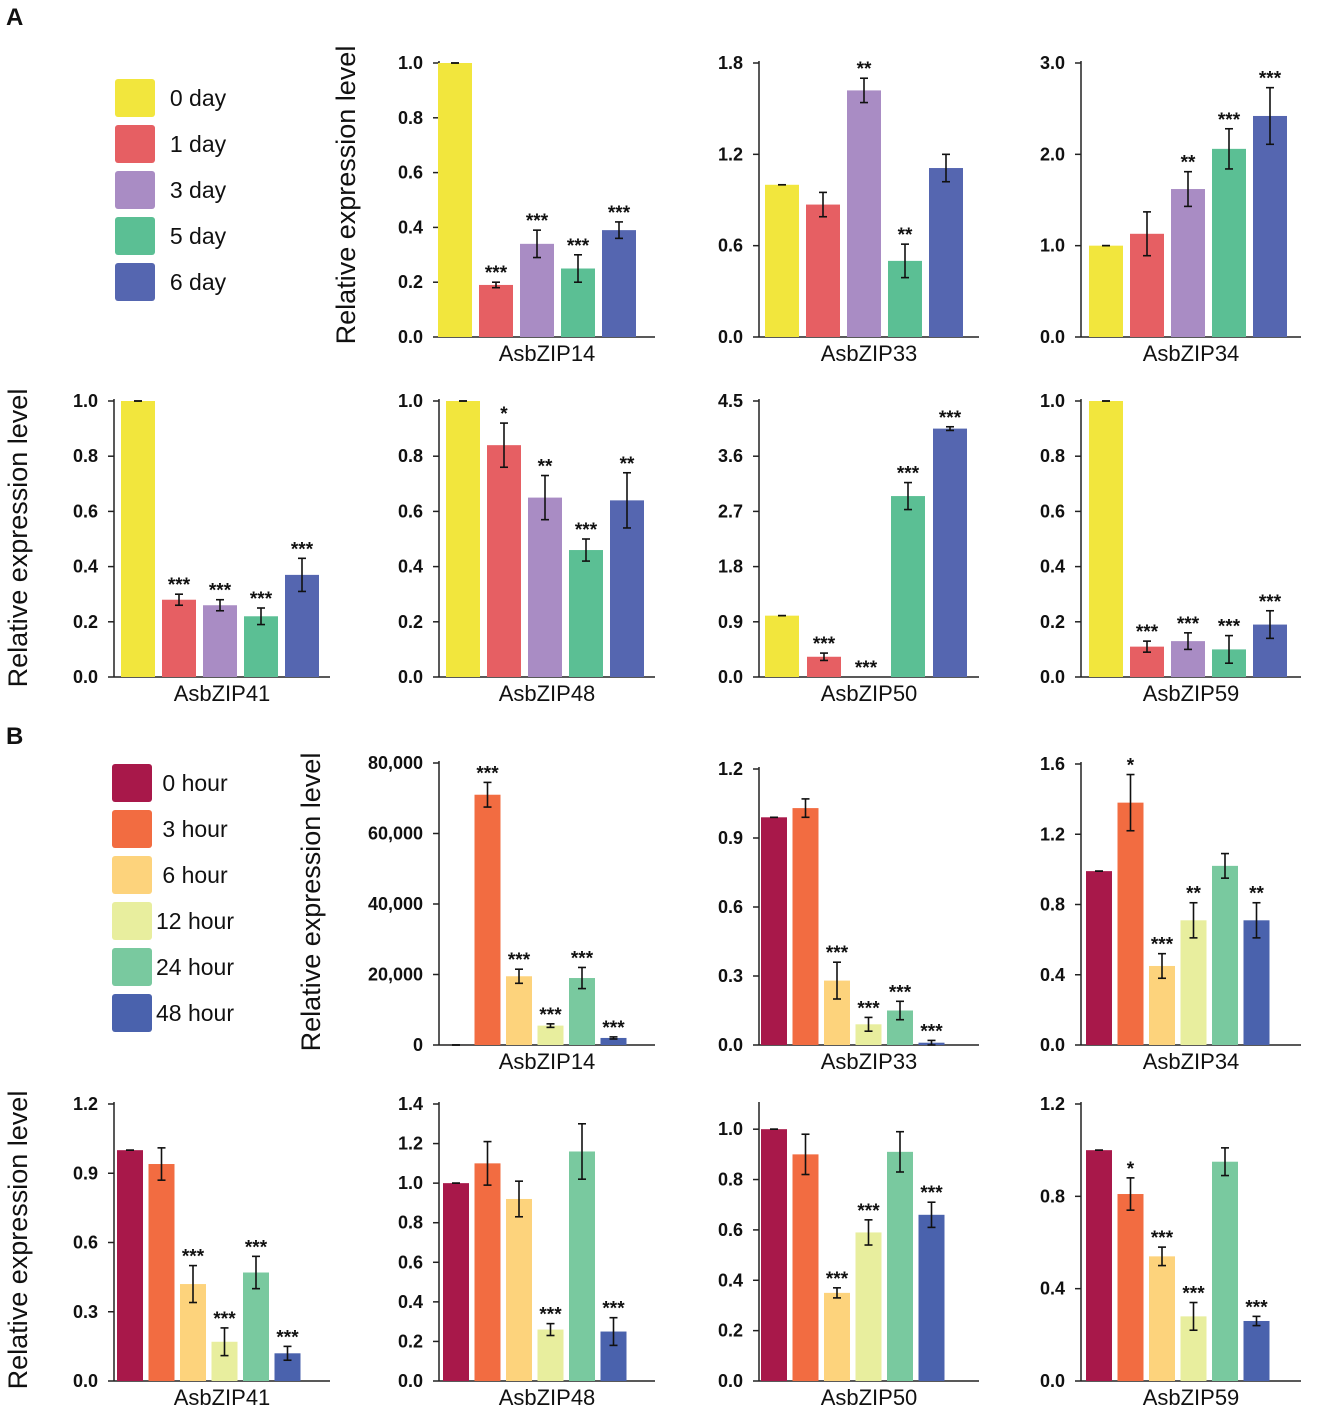 This screenshot has width=1323, height=1409. Describe the element at coordinates (869, 1061) in the screenshot. I see `gene-label: AsbZIP33` at that location.